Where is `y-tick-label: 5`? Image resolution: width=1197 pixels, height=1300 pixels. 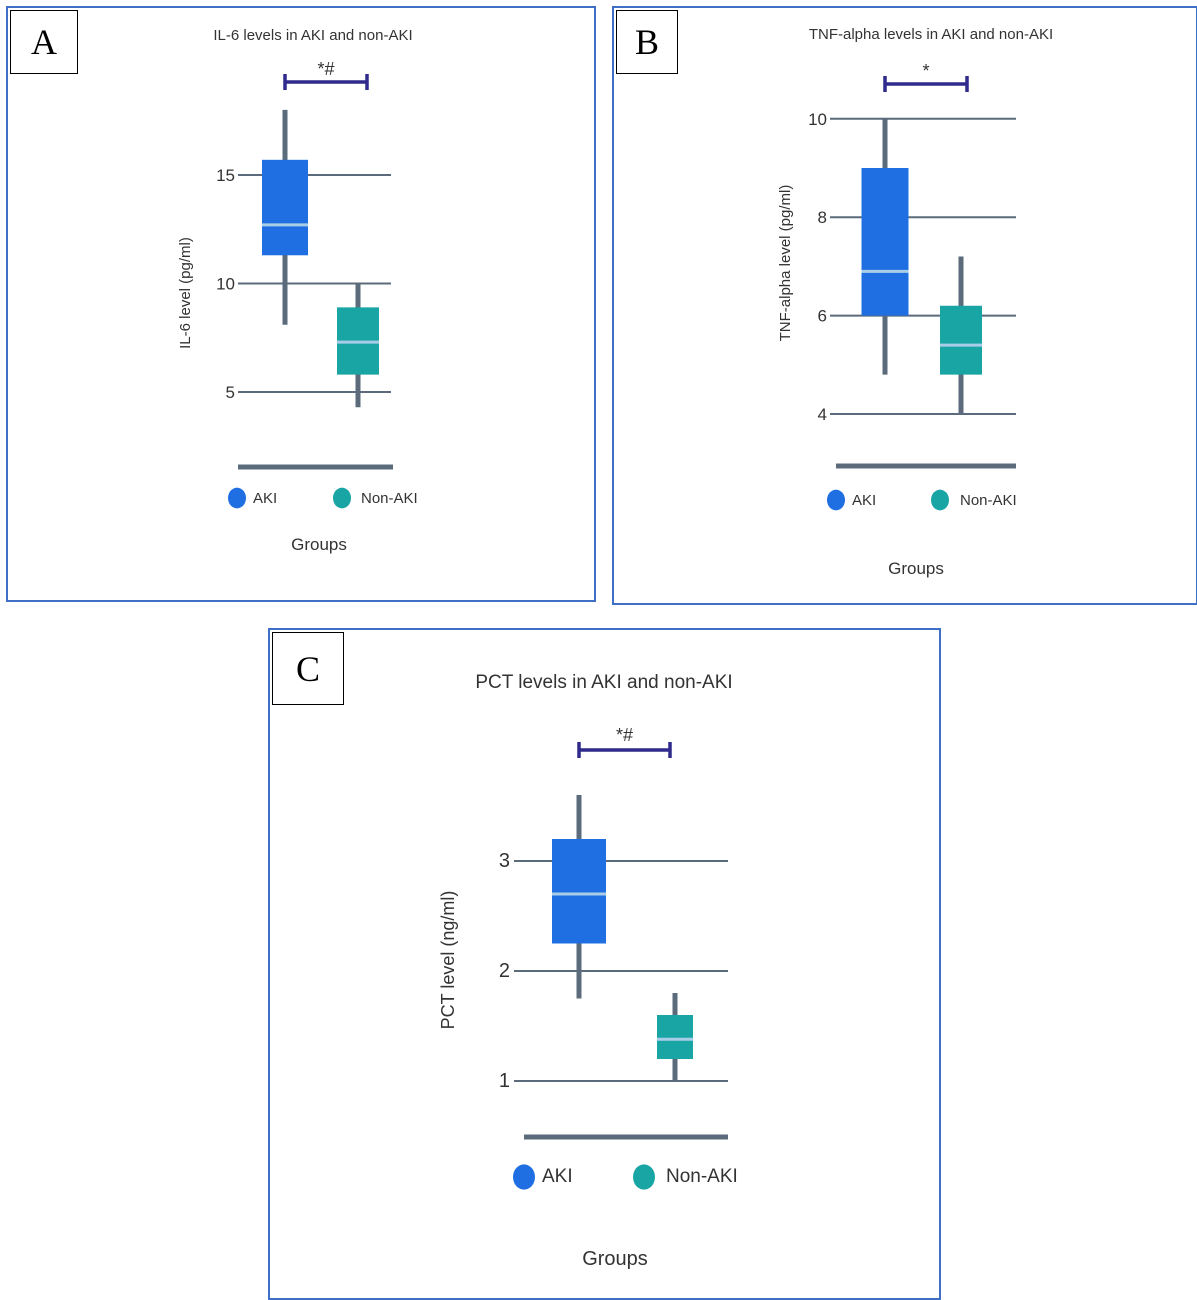 y-tick-label: 5 is located at coordinates (230, 392).